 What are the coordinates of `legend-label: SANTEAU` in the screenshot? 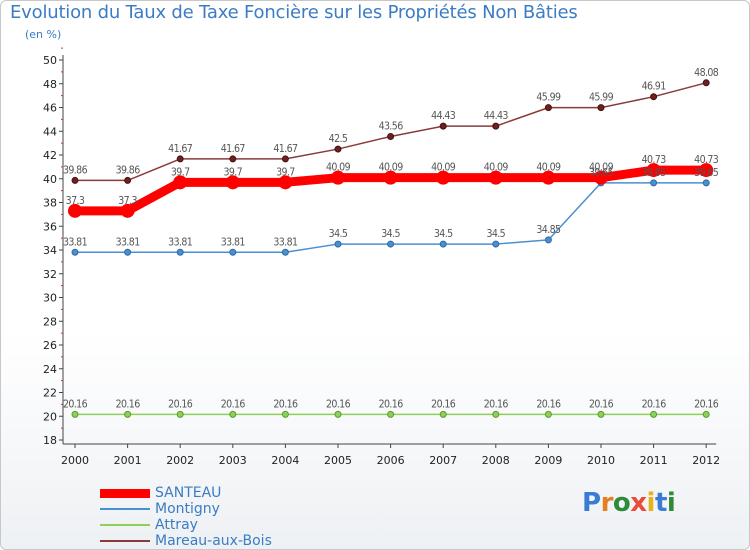 It's located at (188, 493).